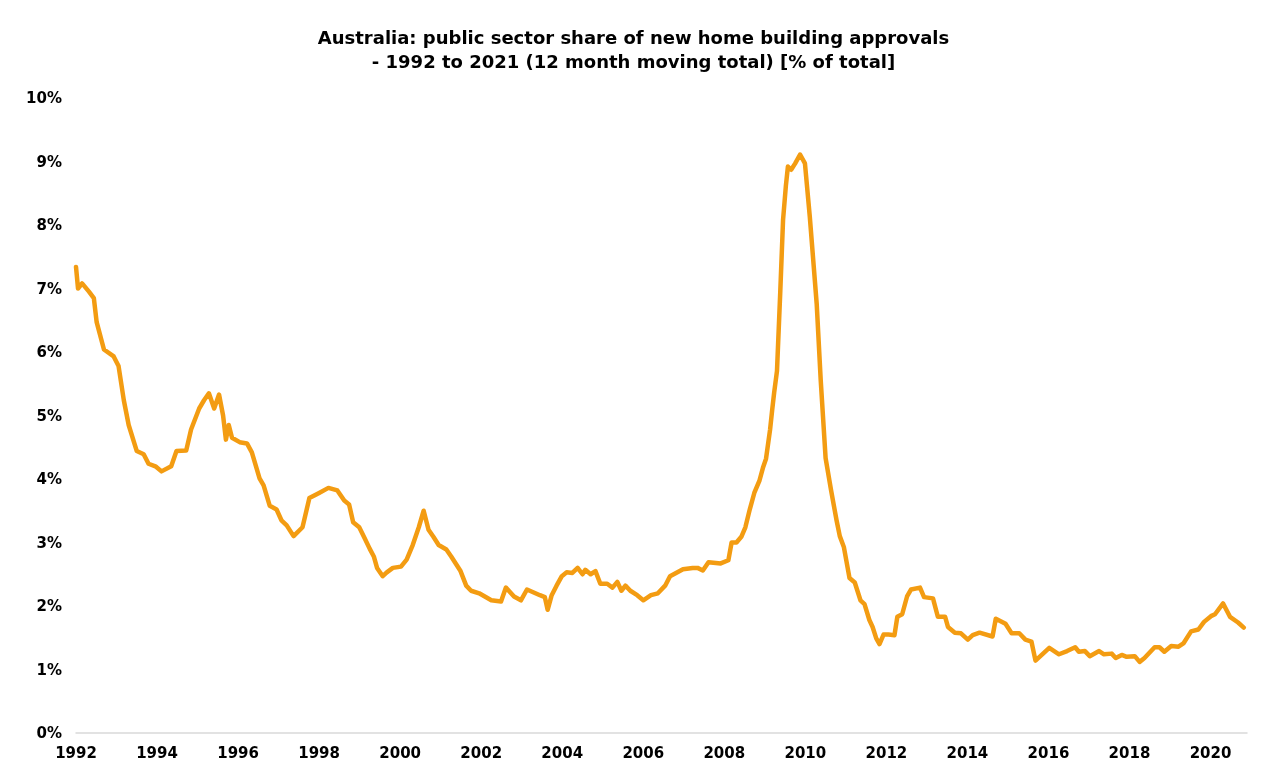 The width and height of the screenshot is (1267, 779). I want to click on x-tick-label: 2000, so click(400, 752).